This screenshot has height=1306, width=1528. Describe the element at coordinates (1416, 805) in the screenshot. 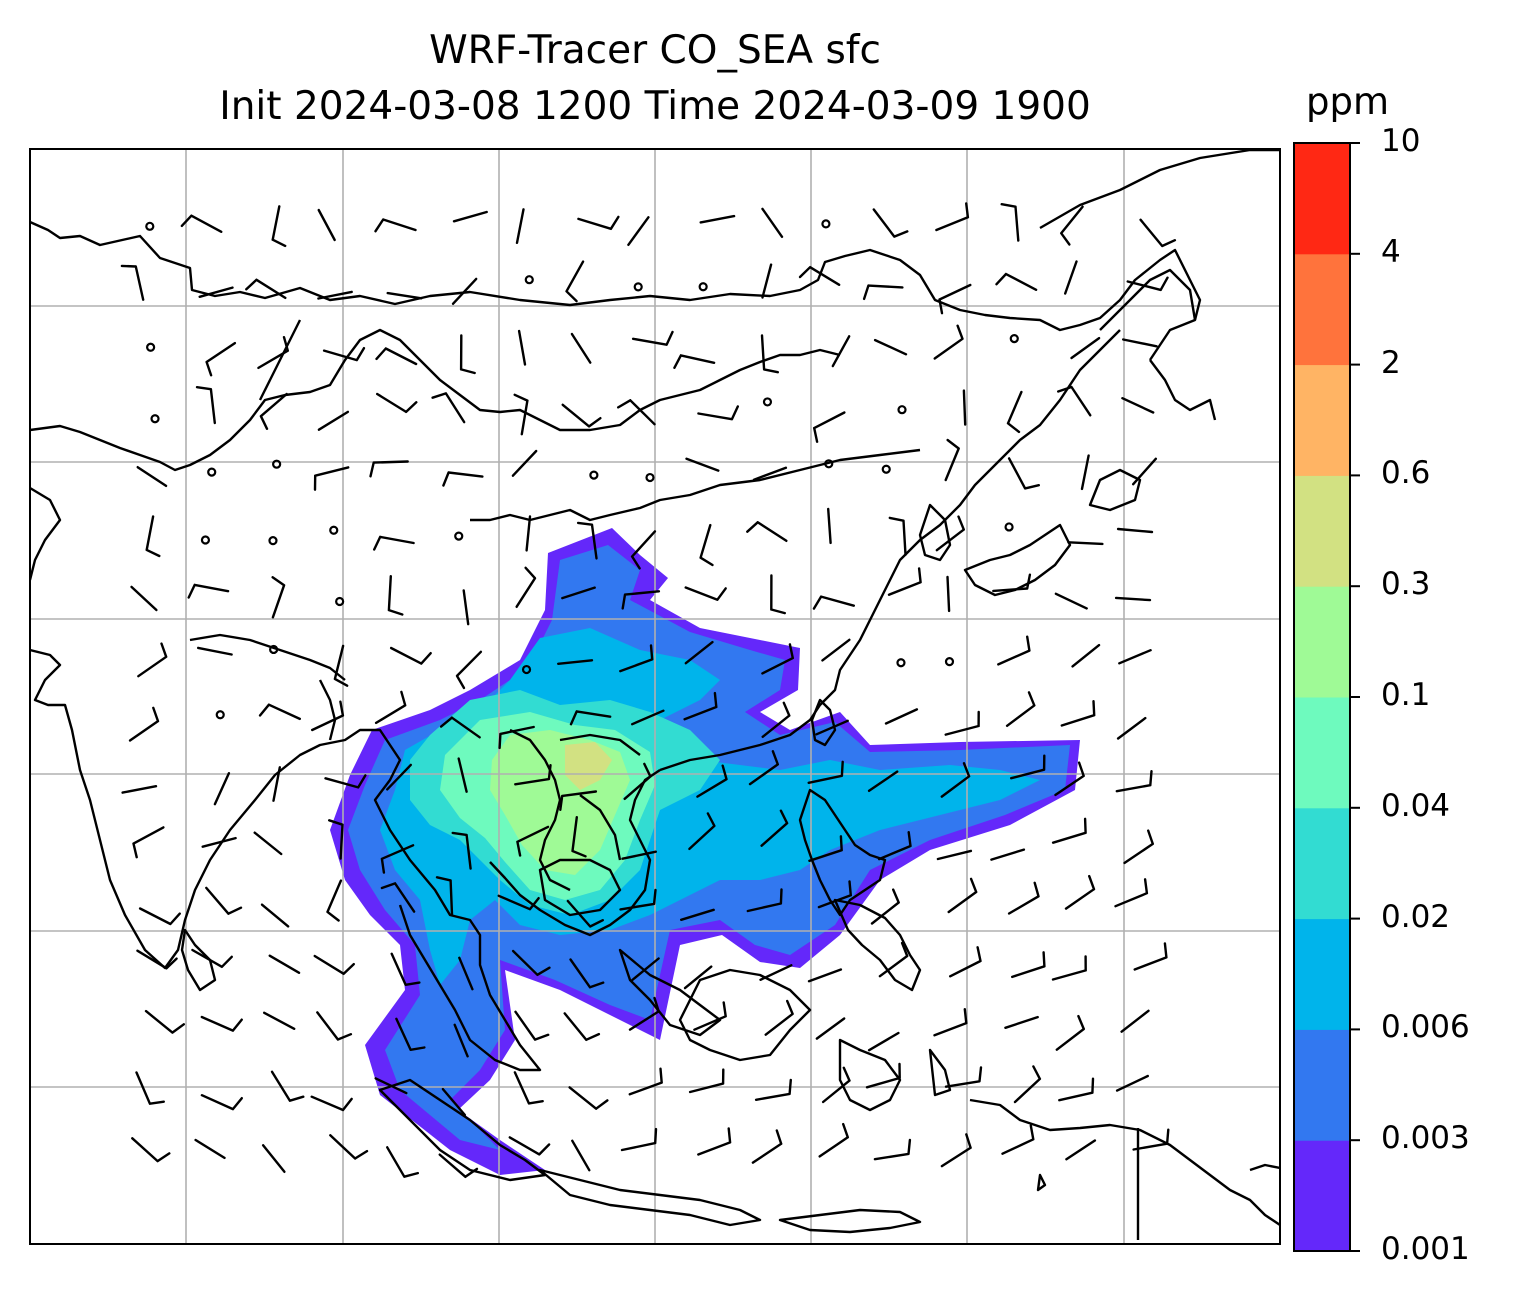

I see `colorbar-tick-label: 0.04` at that location.